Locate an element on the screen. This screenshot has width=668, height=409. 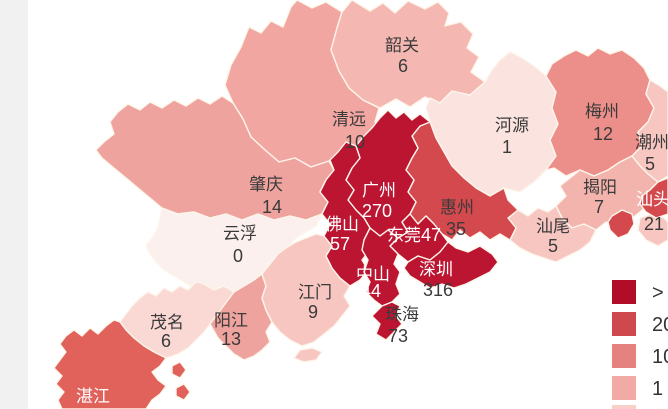
label-jiangmen: 江门 is located at coordinates (315, 292).